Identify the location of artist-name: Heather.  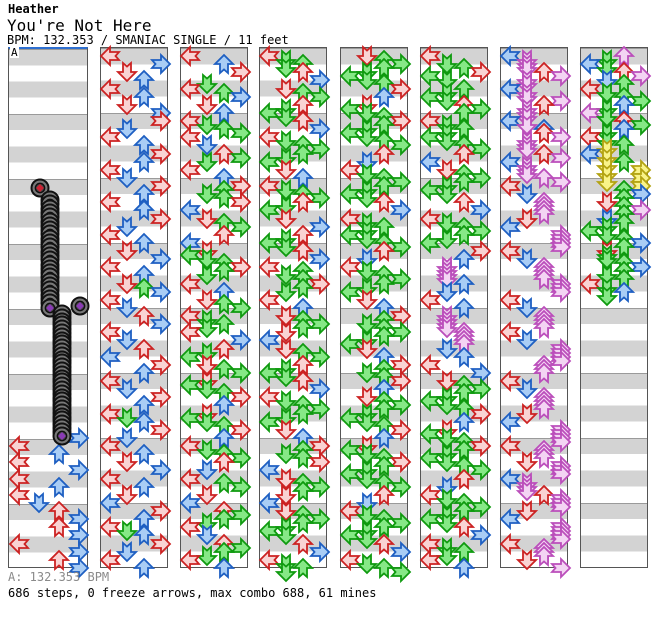
(33, 9).